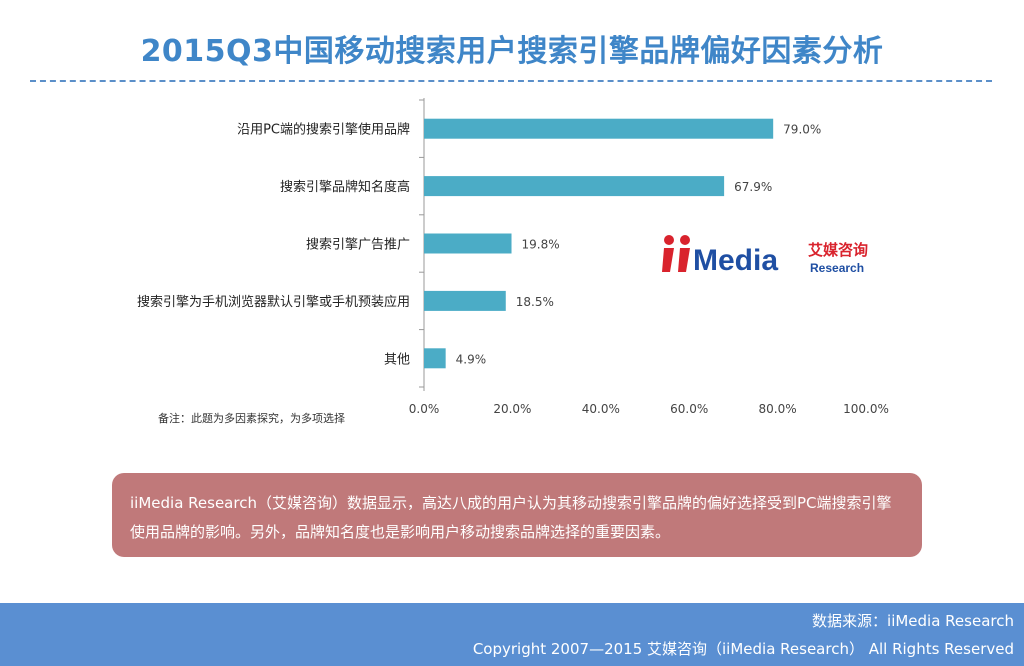  What do you see at coordinates (358, 245) in the screenshot?
I see `category-label: 搜索引擎广告推广` at bounding box center [358, 245].